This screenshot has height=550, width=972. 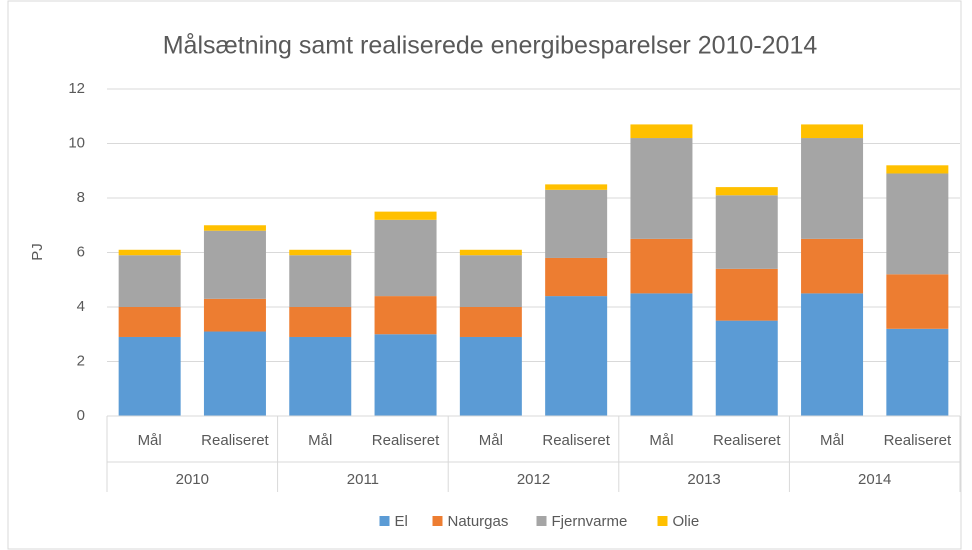 What do you see at coordinates (401, 521) in the screenshot?
I see `legend-label: El` at bounding box center [401, 521].